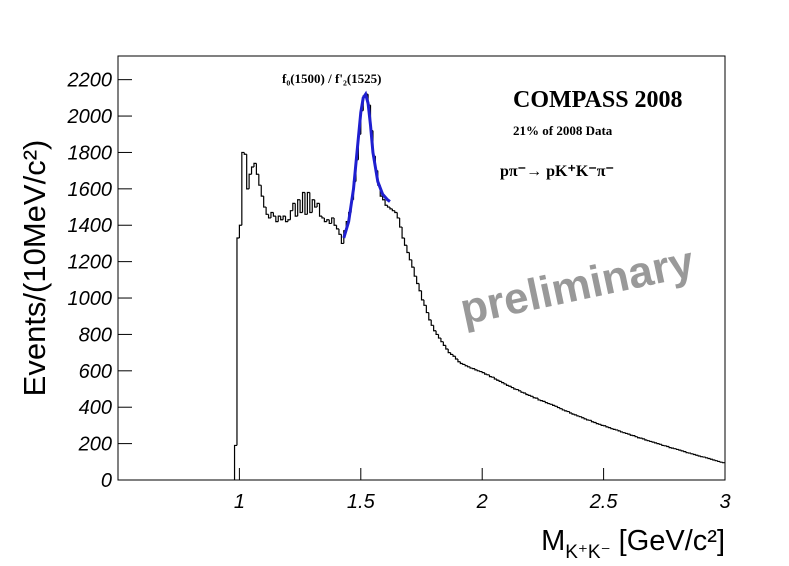  Describe the element at coordinates (95, 335) in the screenshot. I see `y-tick-label: 800` at that location.